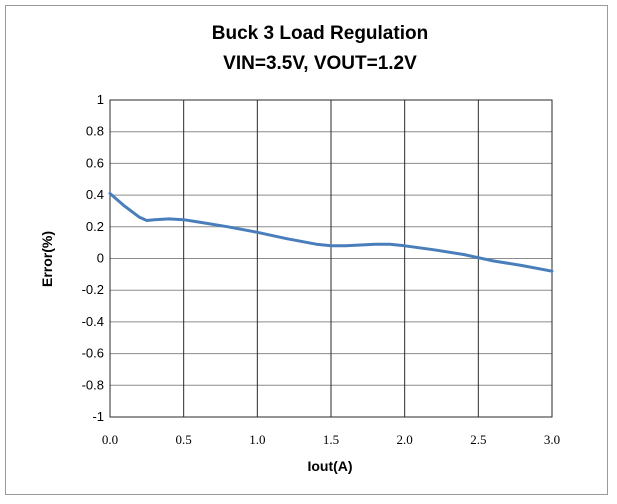 The image size is (617, 504). What do you see at coordinates (329, 466) in the screenshot?
I see `x-axis-label: Iout(A)` at bounding box center [329, 466].